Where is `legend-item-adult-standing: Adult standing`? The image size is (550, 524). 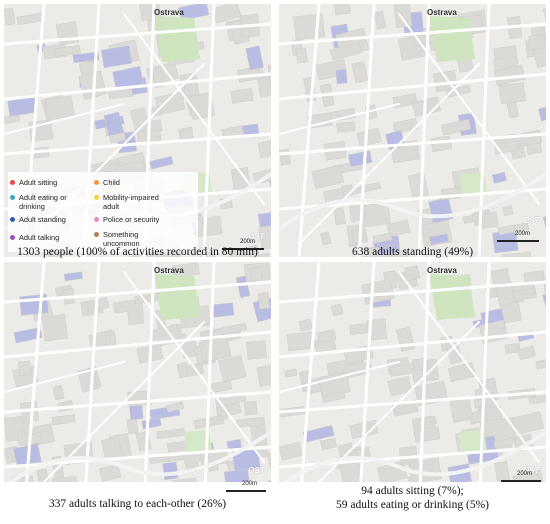 legend-item-adult-standing: Adult standing is located at coordinates (53, 219).